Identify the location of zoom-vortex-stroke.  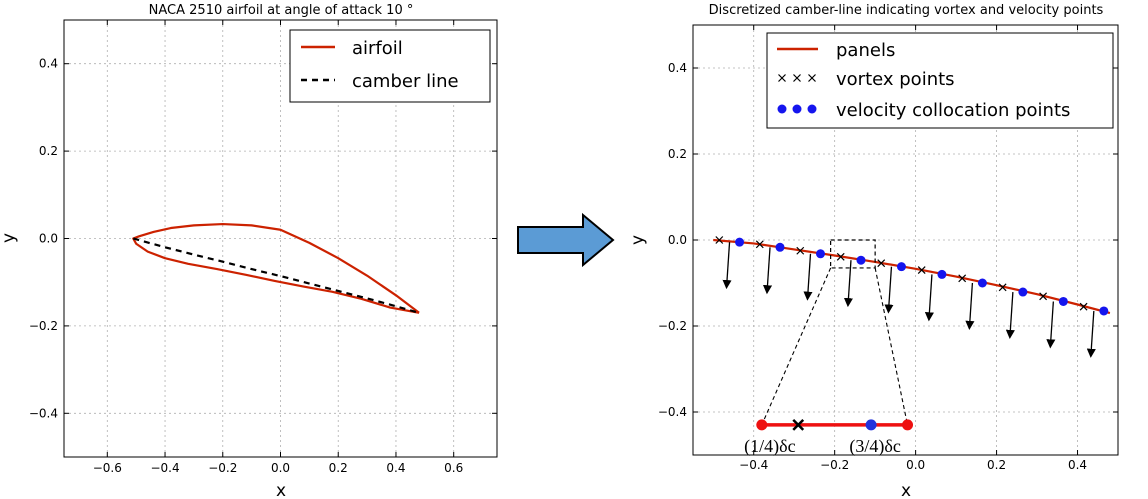
(798, 425).